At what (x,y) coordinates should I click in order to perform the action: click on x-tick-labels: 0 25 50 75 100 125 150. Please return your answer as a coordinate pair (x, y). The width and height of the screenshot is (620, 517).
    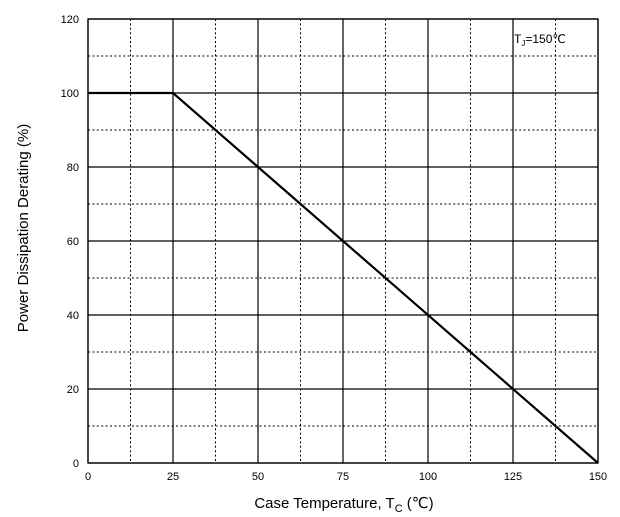
    Looking at the image, I should click on (346, 477).